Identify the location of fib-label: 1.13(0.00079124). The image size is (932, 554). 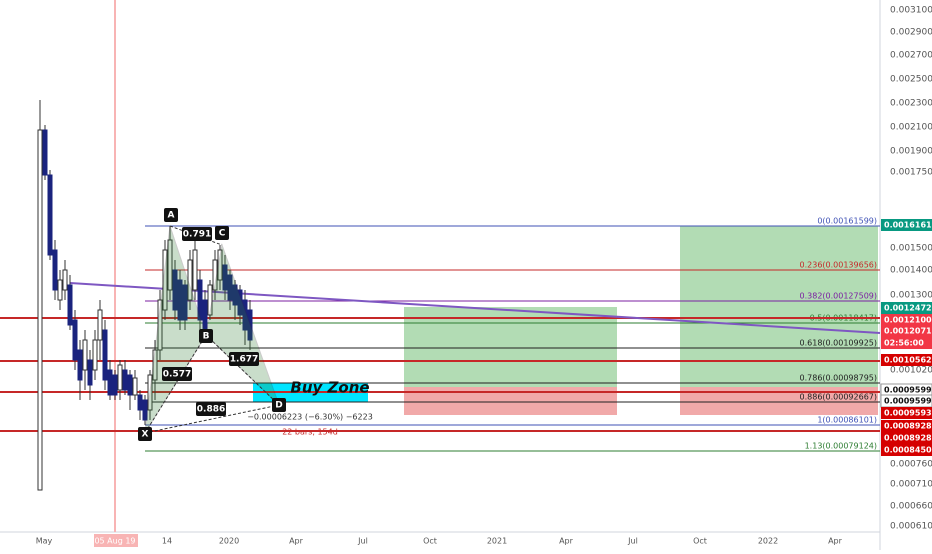
(841, 446).